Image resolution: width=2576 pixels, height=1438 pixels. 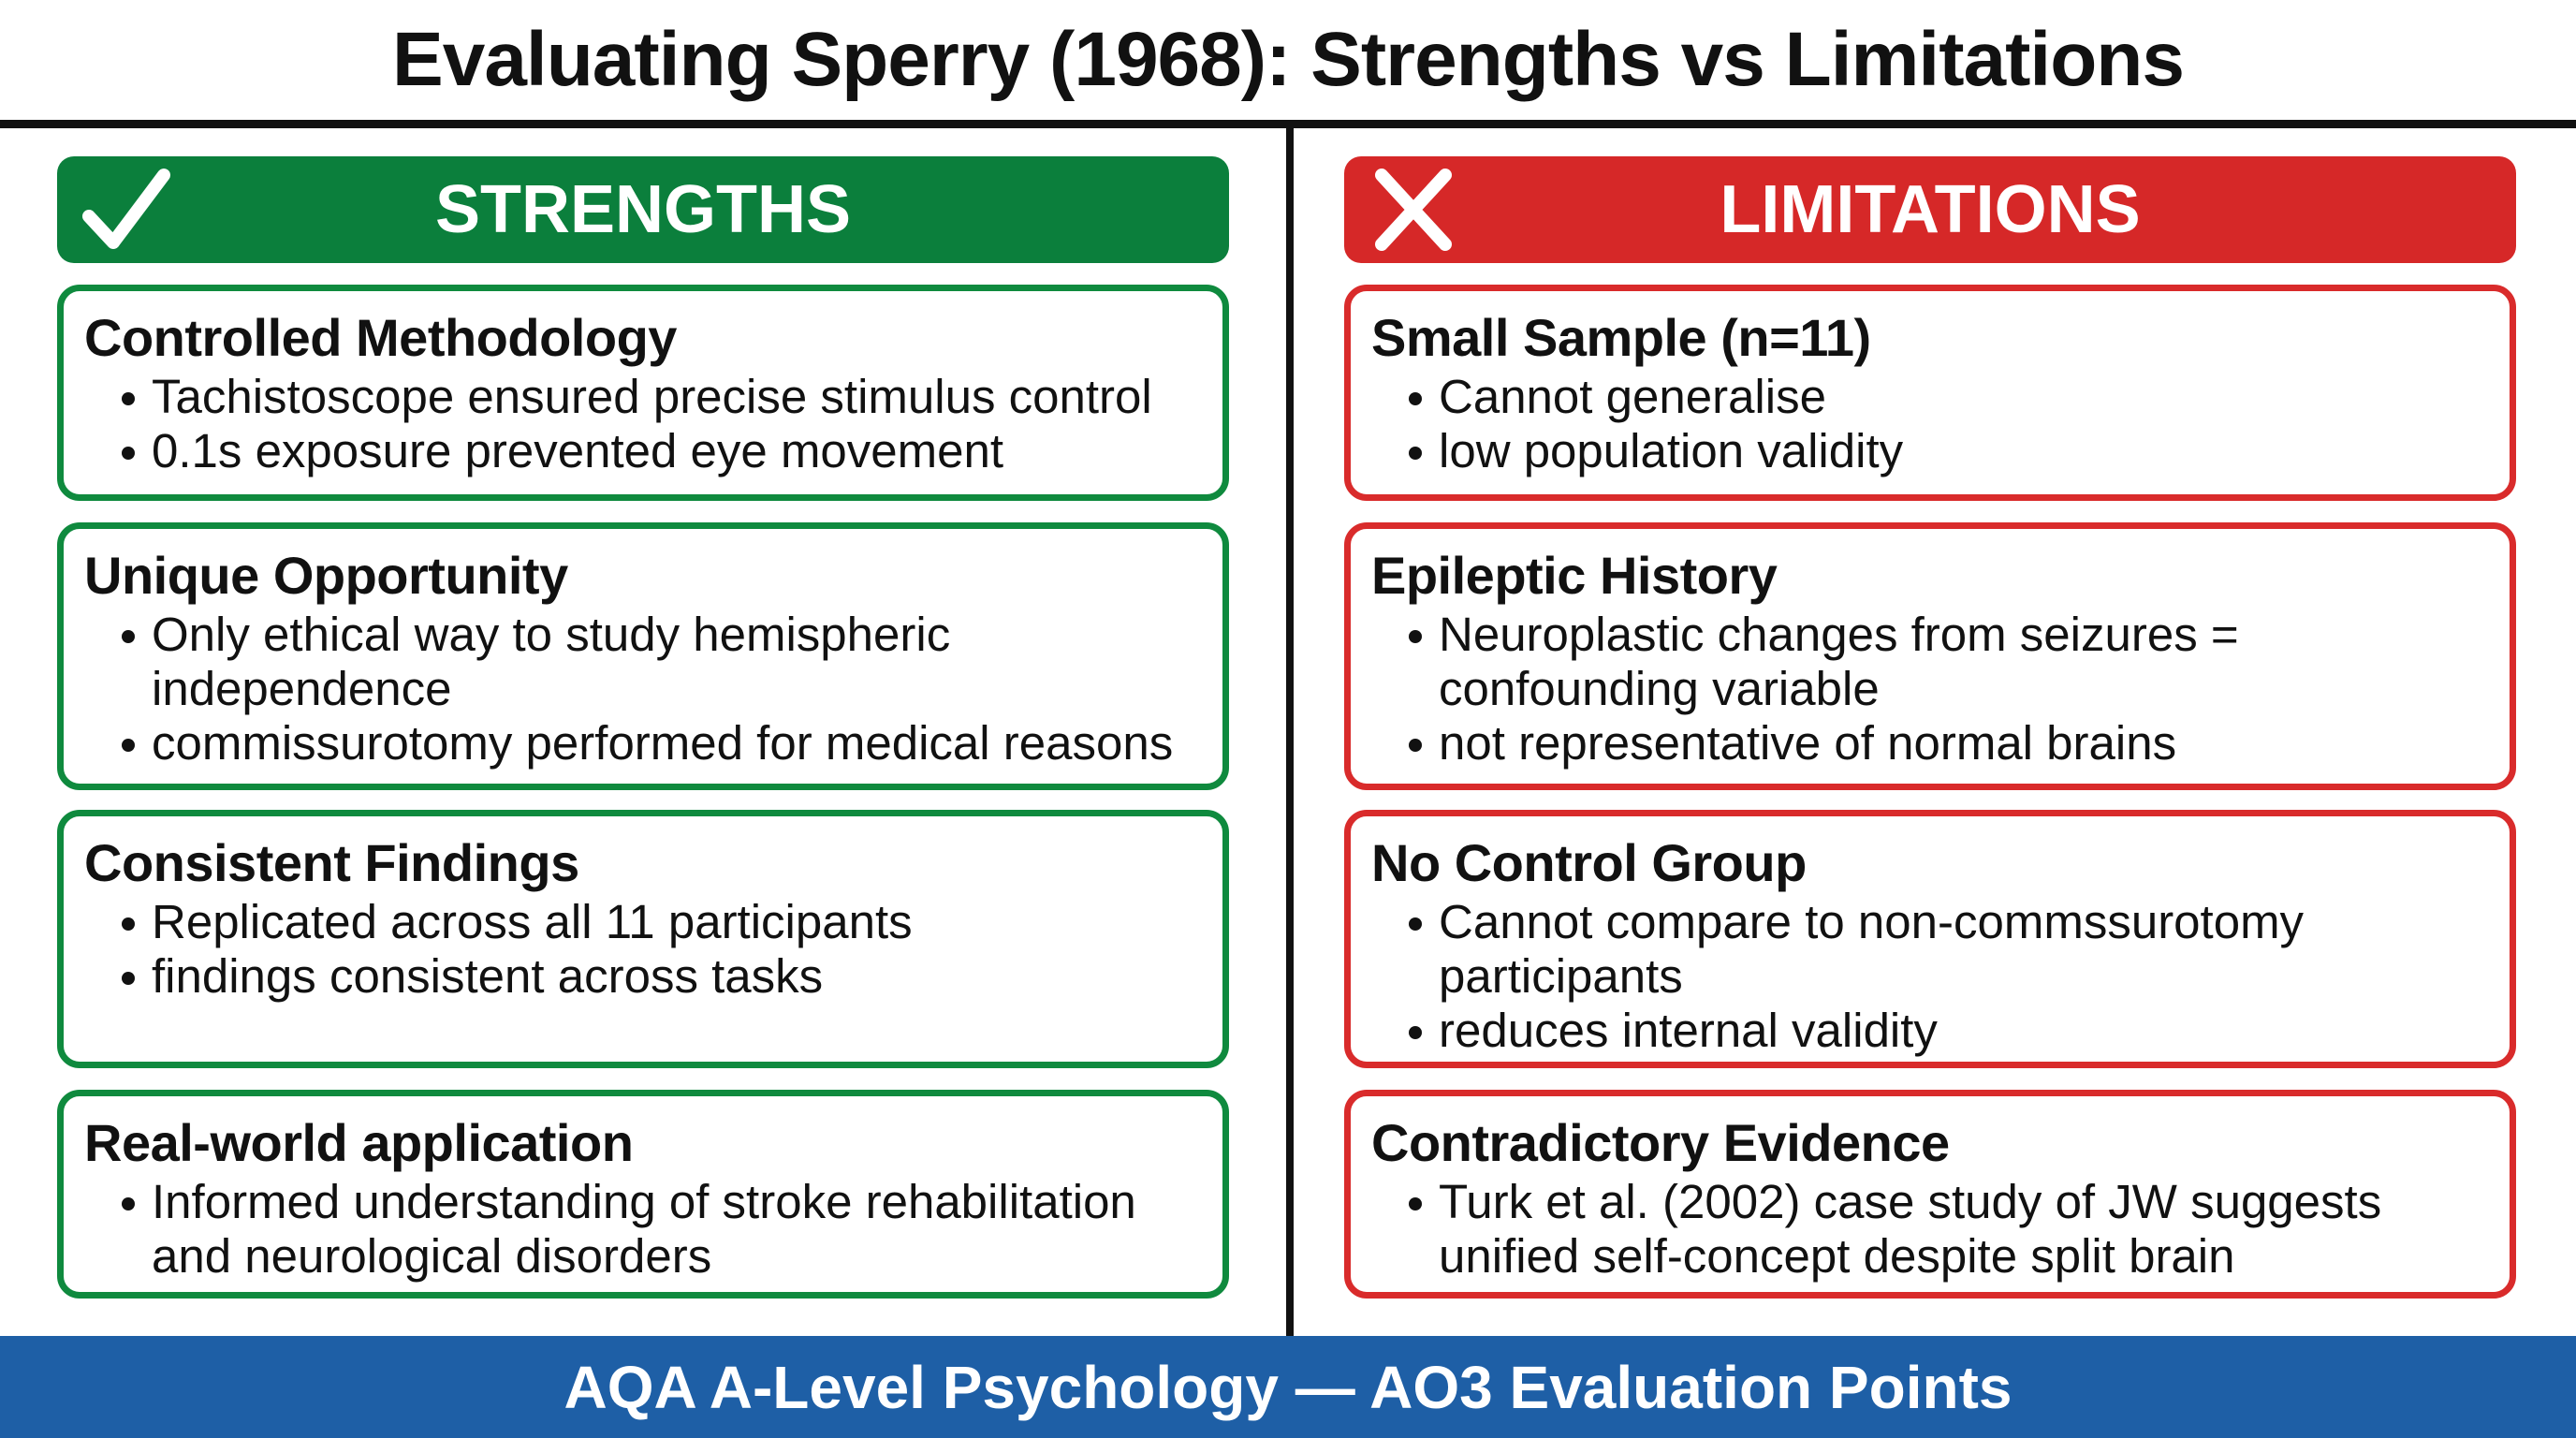 I want to click on bullet-item: Cannot generalise, so click(x=1930, y=397).